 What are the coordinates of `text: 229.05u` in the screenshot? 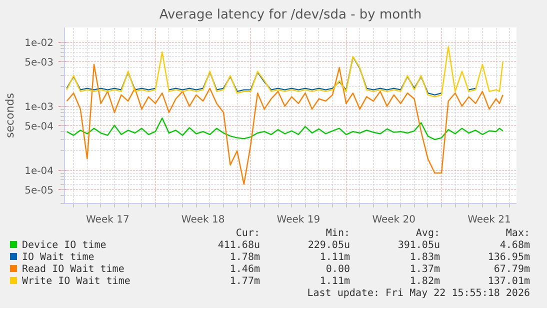 It's located at (328, 246).